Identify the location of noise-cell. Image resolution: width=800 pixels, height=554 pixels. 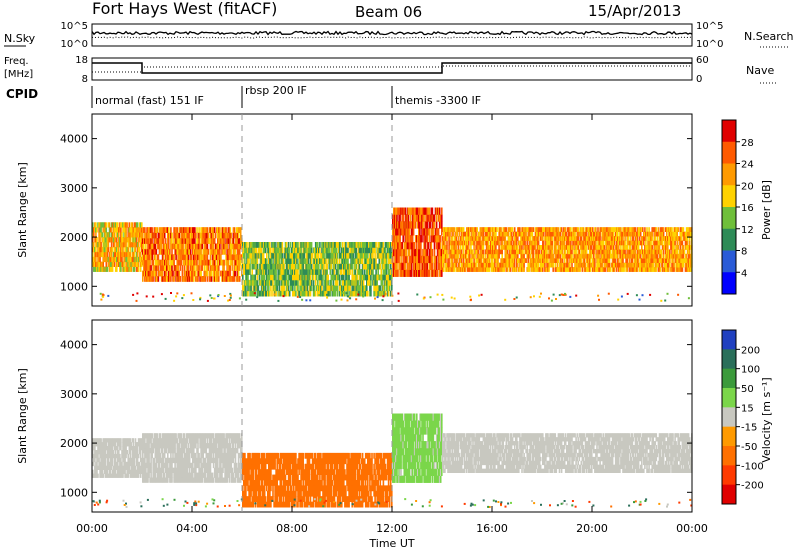
(176, 296).